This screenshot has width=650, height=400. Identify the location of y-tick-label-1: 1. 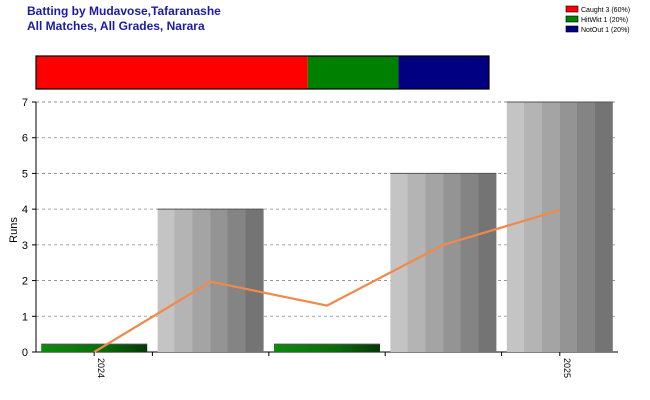
(25, 317).